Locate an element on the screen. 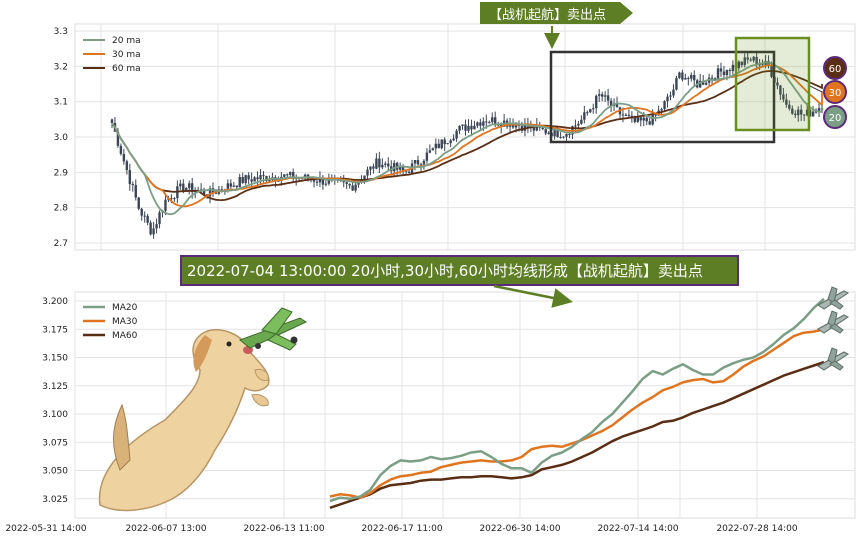  bottom-x-tick-label: 2022-05-31 14:00 is located at coordinates (45, 529).